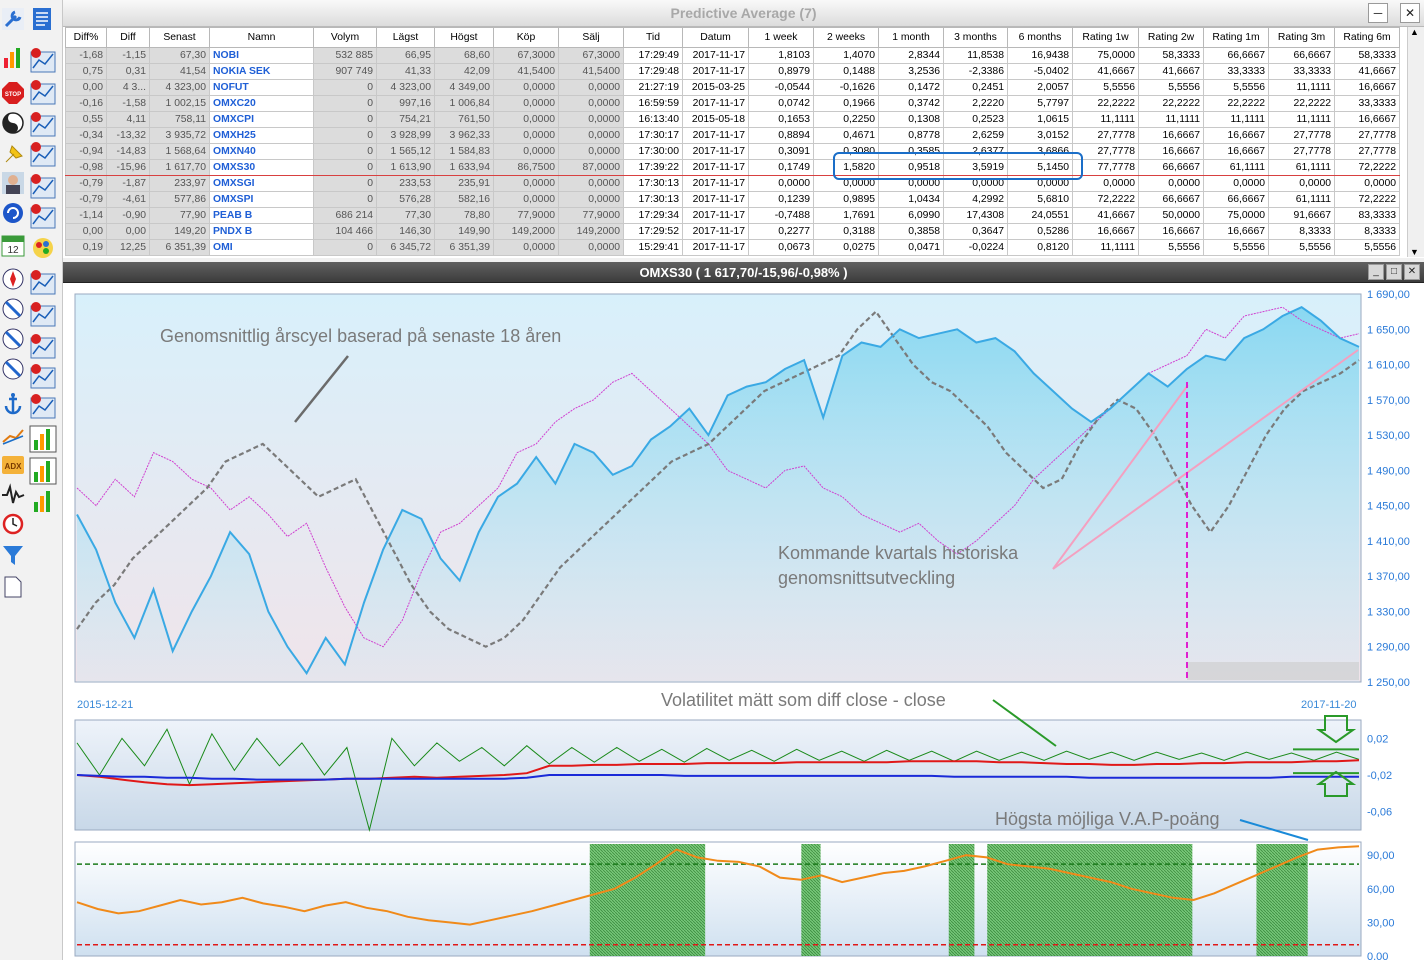 This screenshot has width=1424, height=960. What do you see at coordinates (261, 135) in the screenshot?
I see `ticker-name: OMXH25` at bounding box center [261, 135].